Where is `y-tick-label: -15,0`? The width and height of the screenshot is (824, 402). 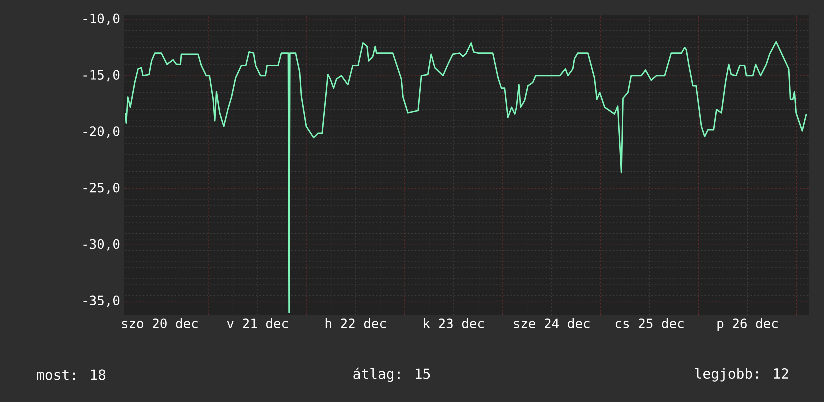 y-tick-label: -15,0 is located at coordinates (102, 76).